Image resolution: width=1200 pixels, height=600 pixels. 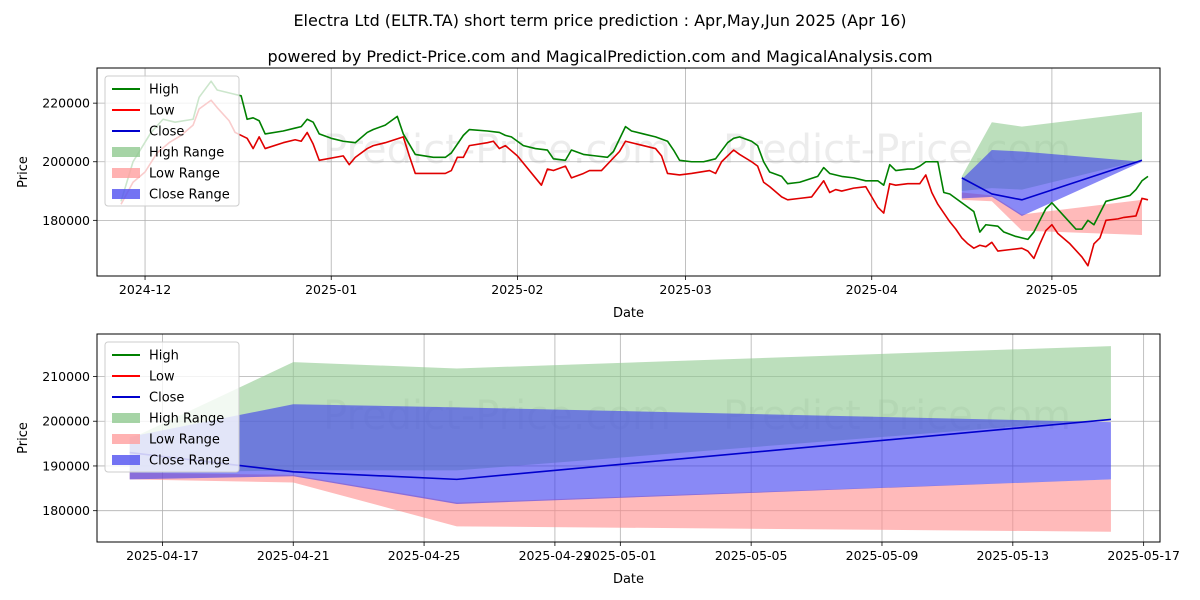 I want to click on y-tick-label: 210000, so click(x=66, y=376).